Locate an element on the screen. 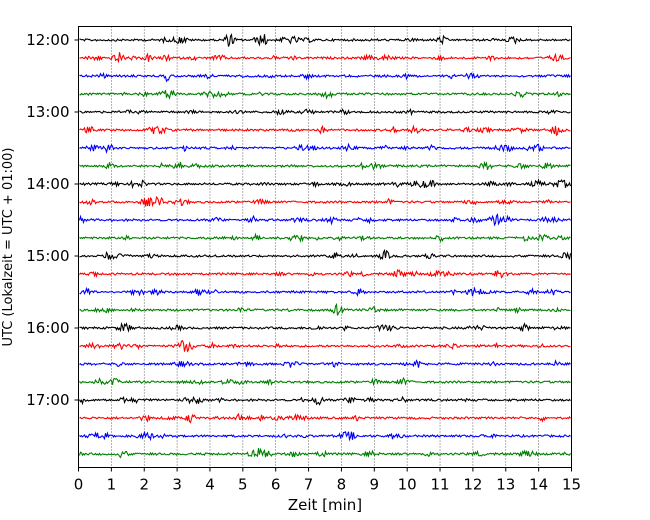 Image resolution: width=650 pixels, height=520 pixels. x-tick-label: 13 is located at coordinates (505, 485).